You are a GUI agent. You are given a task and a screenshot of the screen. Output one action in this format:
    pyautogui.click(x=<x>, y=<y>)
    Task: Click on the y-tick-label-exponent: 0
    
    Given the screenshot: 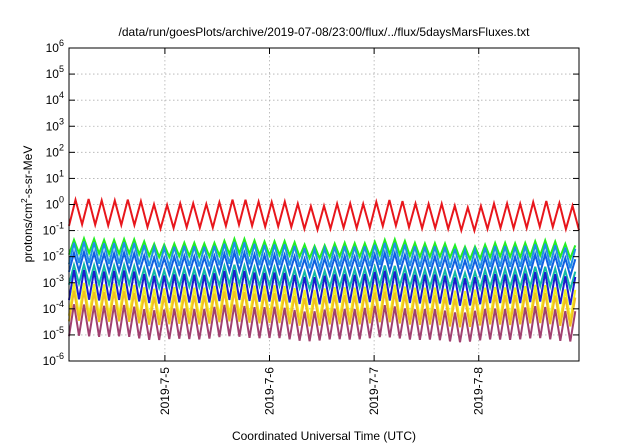 What is the action you would take?
    pyautogui.click(x=61, y=200)
    